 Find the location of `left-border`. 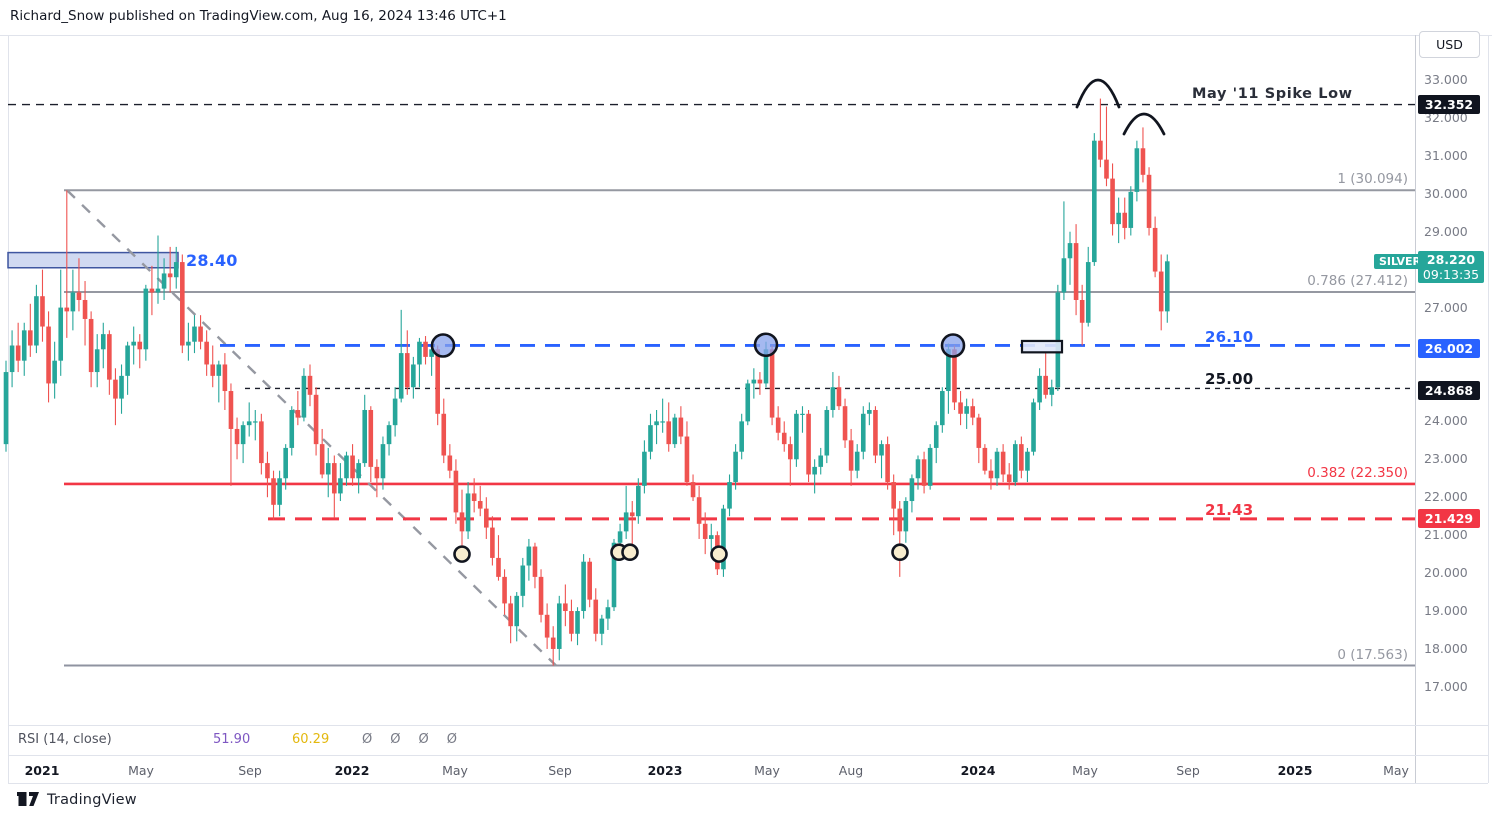

left-border is located at coordinates (8, 409).